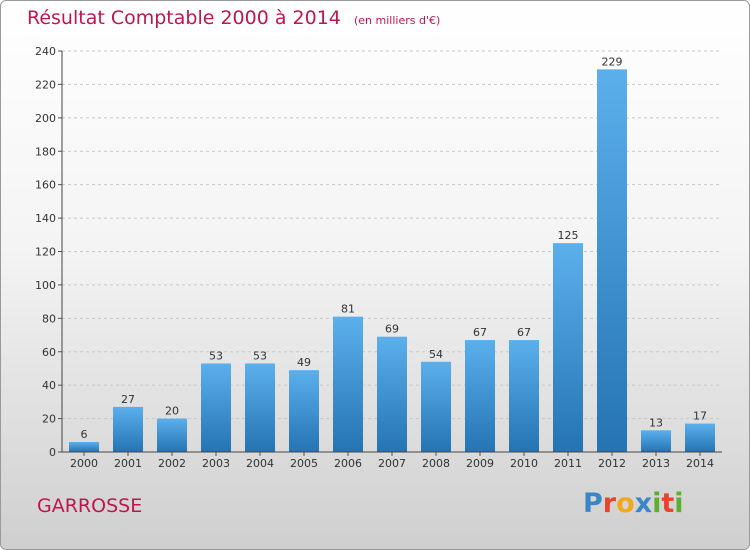 This screenshot has width=750, height=550. What do you see at coordinates (436, 406) in the screenshot?
I see `bar-2008` at bounding box center [436, 406].